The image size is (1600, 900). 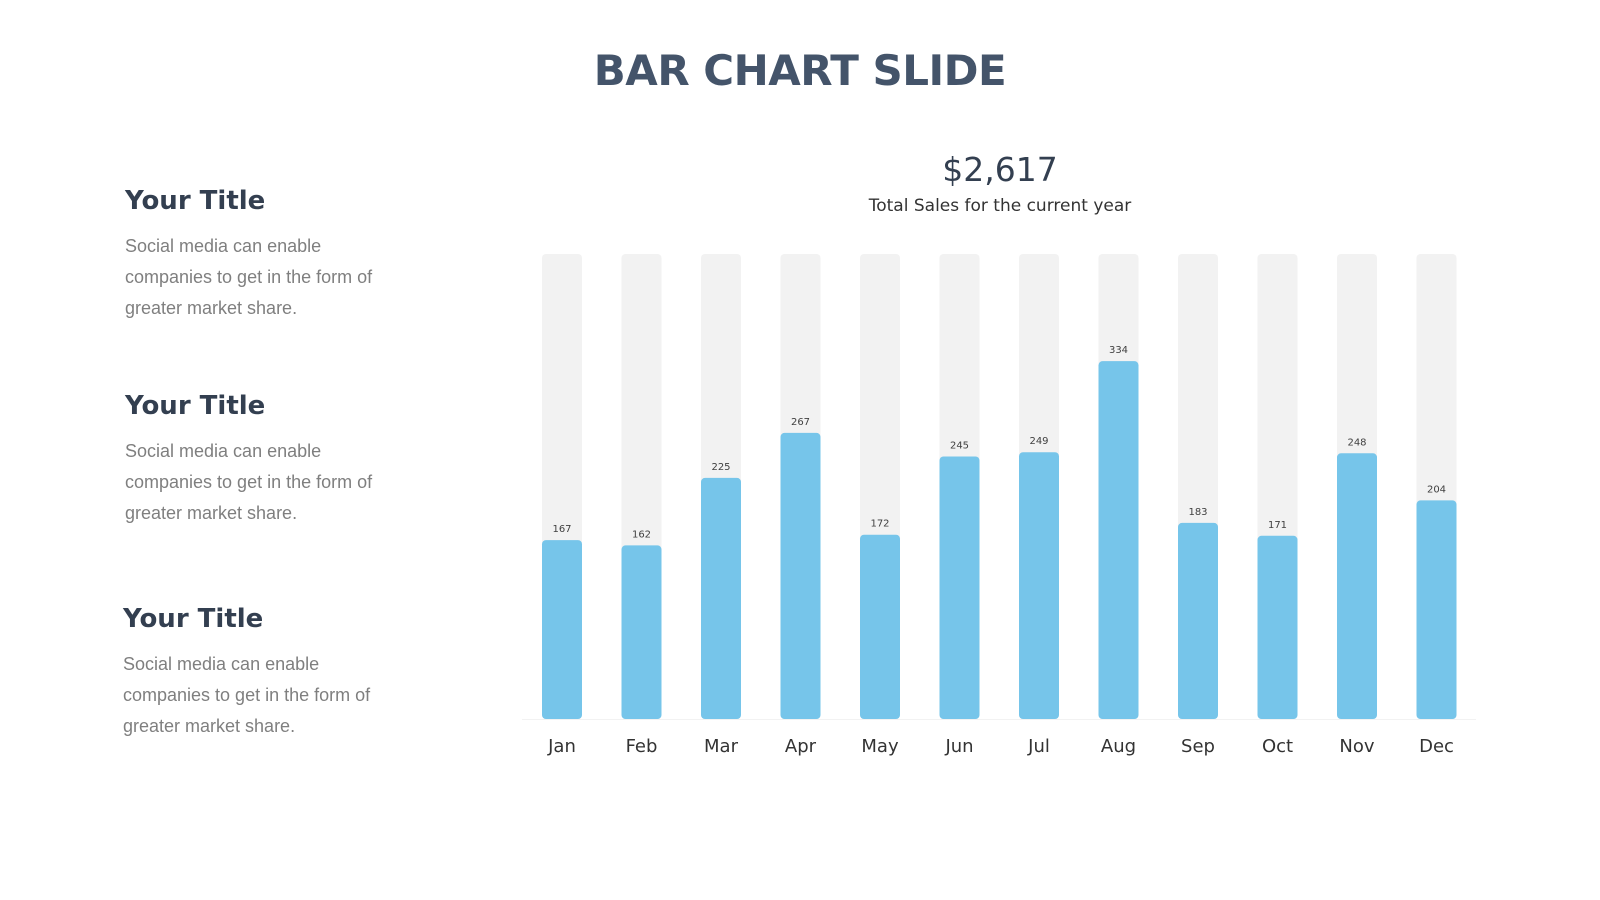 What do you see at coordinates (879, 524) in the screenshot?
I see `data-label-may: 172` at bounding box center [879, 524].